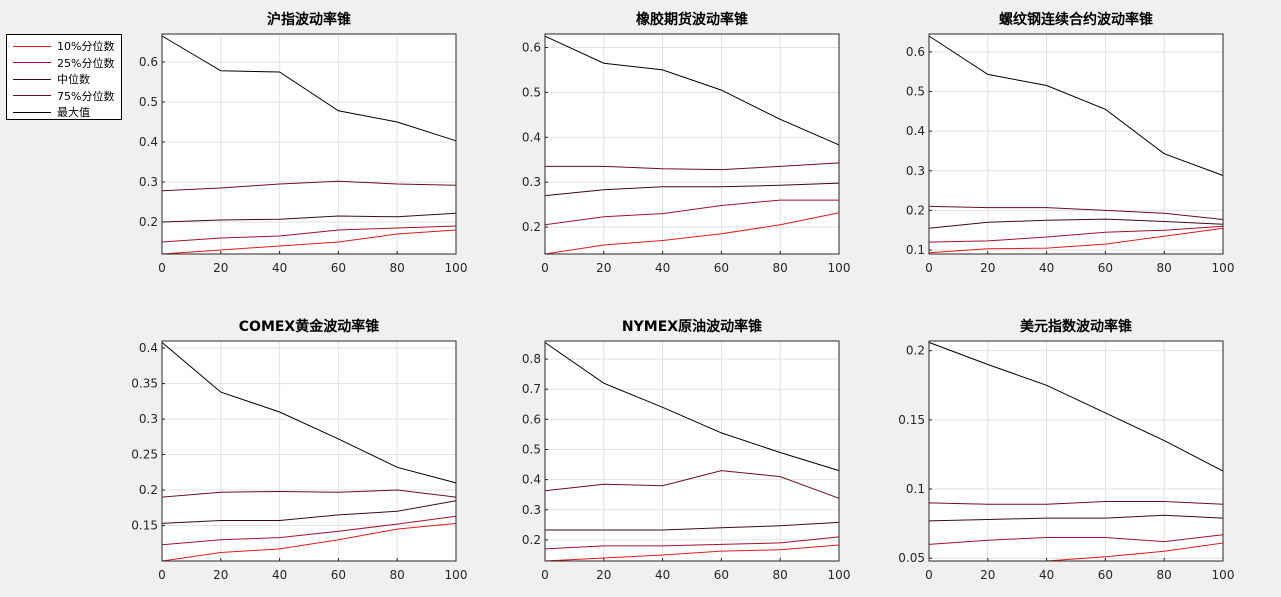 This screenshot has height=597, width=1281. I want to click on chart-title: 橡胶期货波动率锥, so click(692, 19).